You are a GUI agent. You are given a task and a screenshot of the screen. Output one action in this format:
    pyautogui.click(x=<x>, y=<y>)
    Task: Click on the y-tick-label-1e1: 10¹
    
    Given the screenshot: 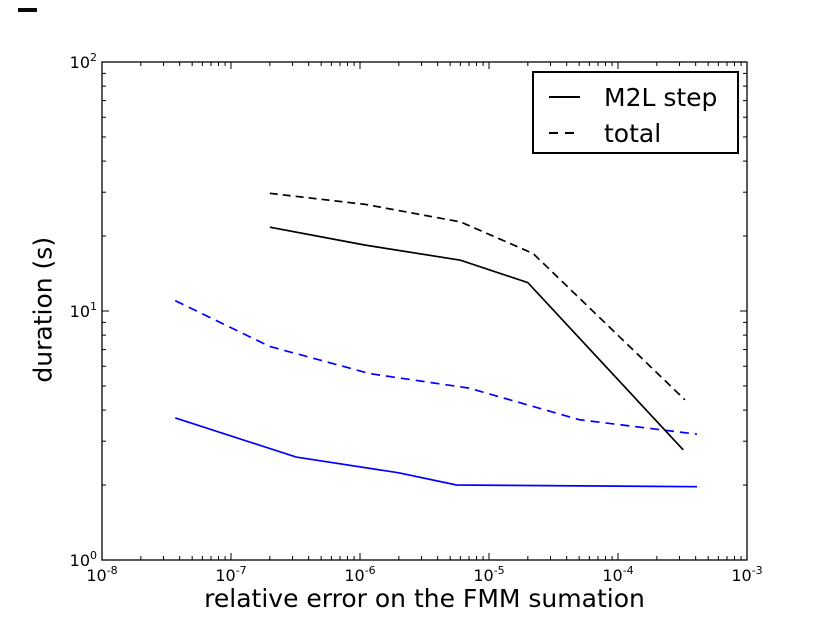 What is the action you would take?
    pyautogui.click(x=83, y=310)
    